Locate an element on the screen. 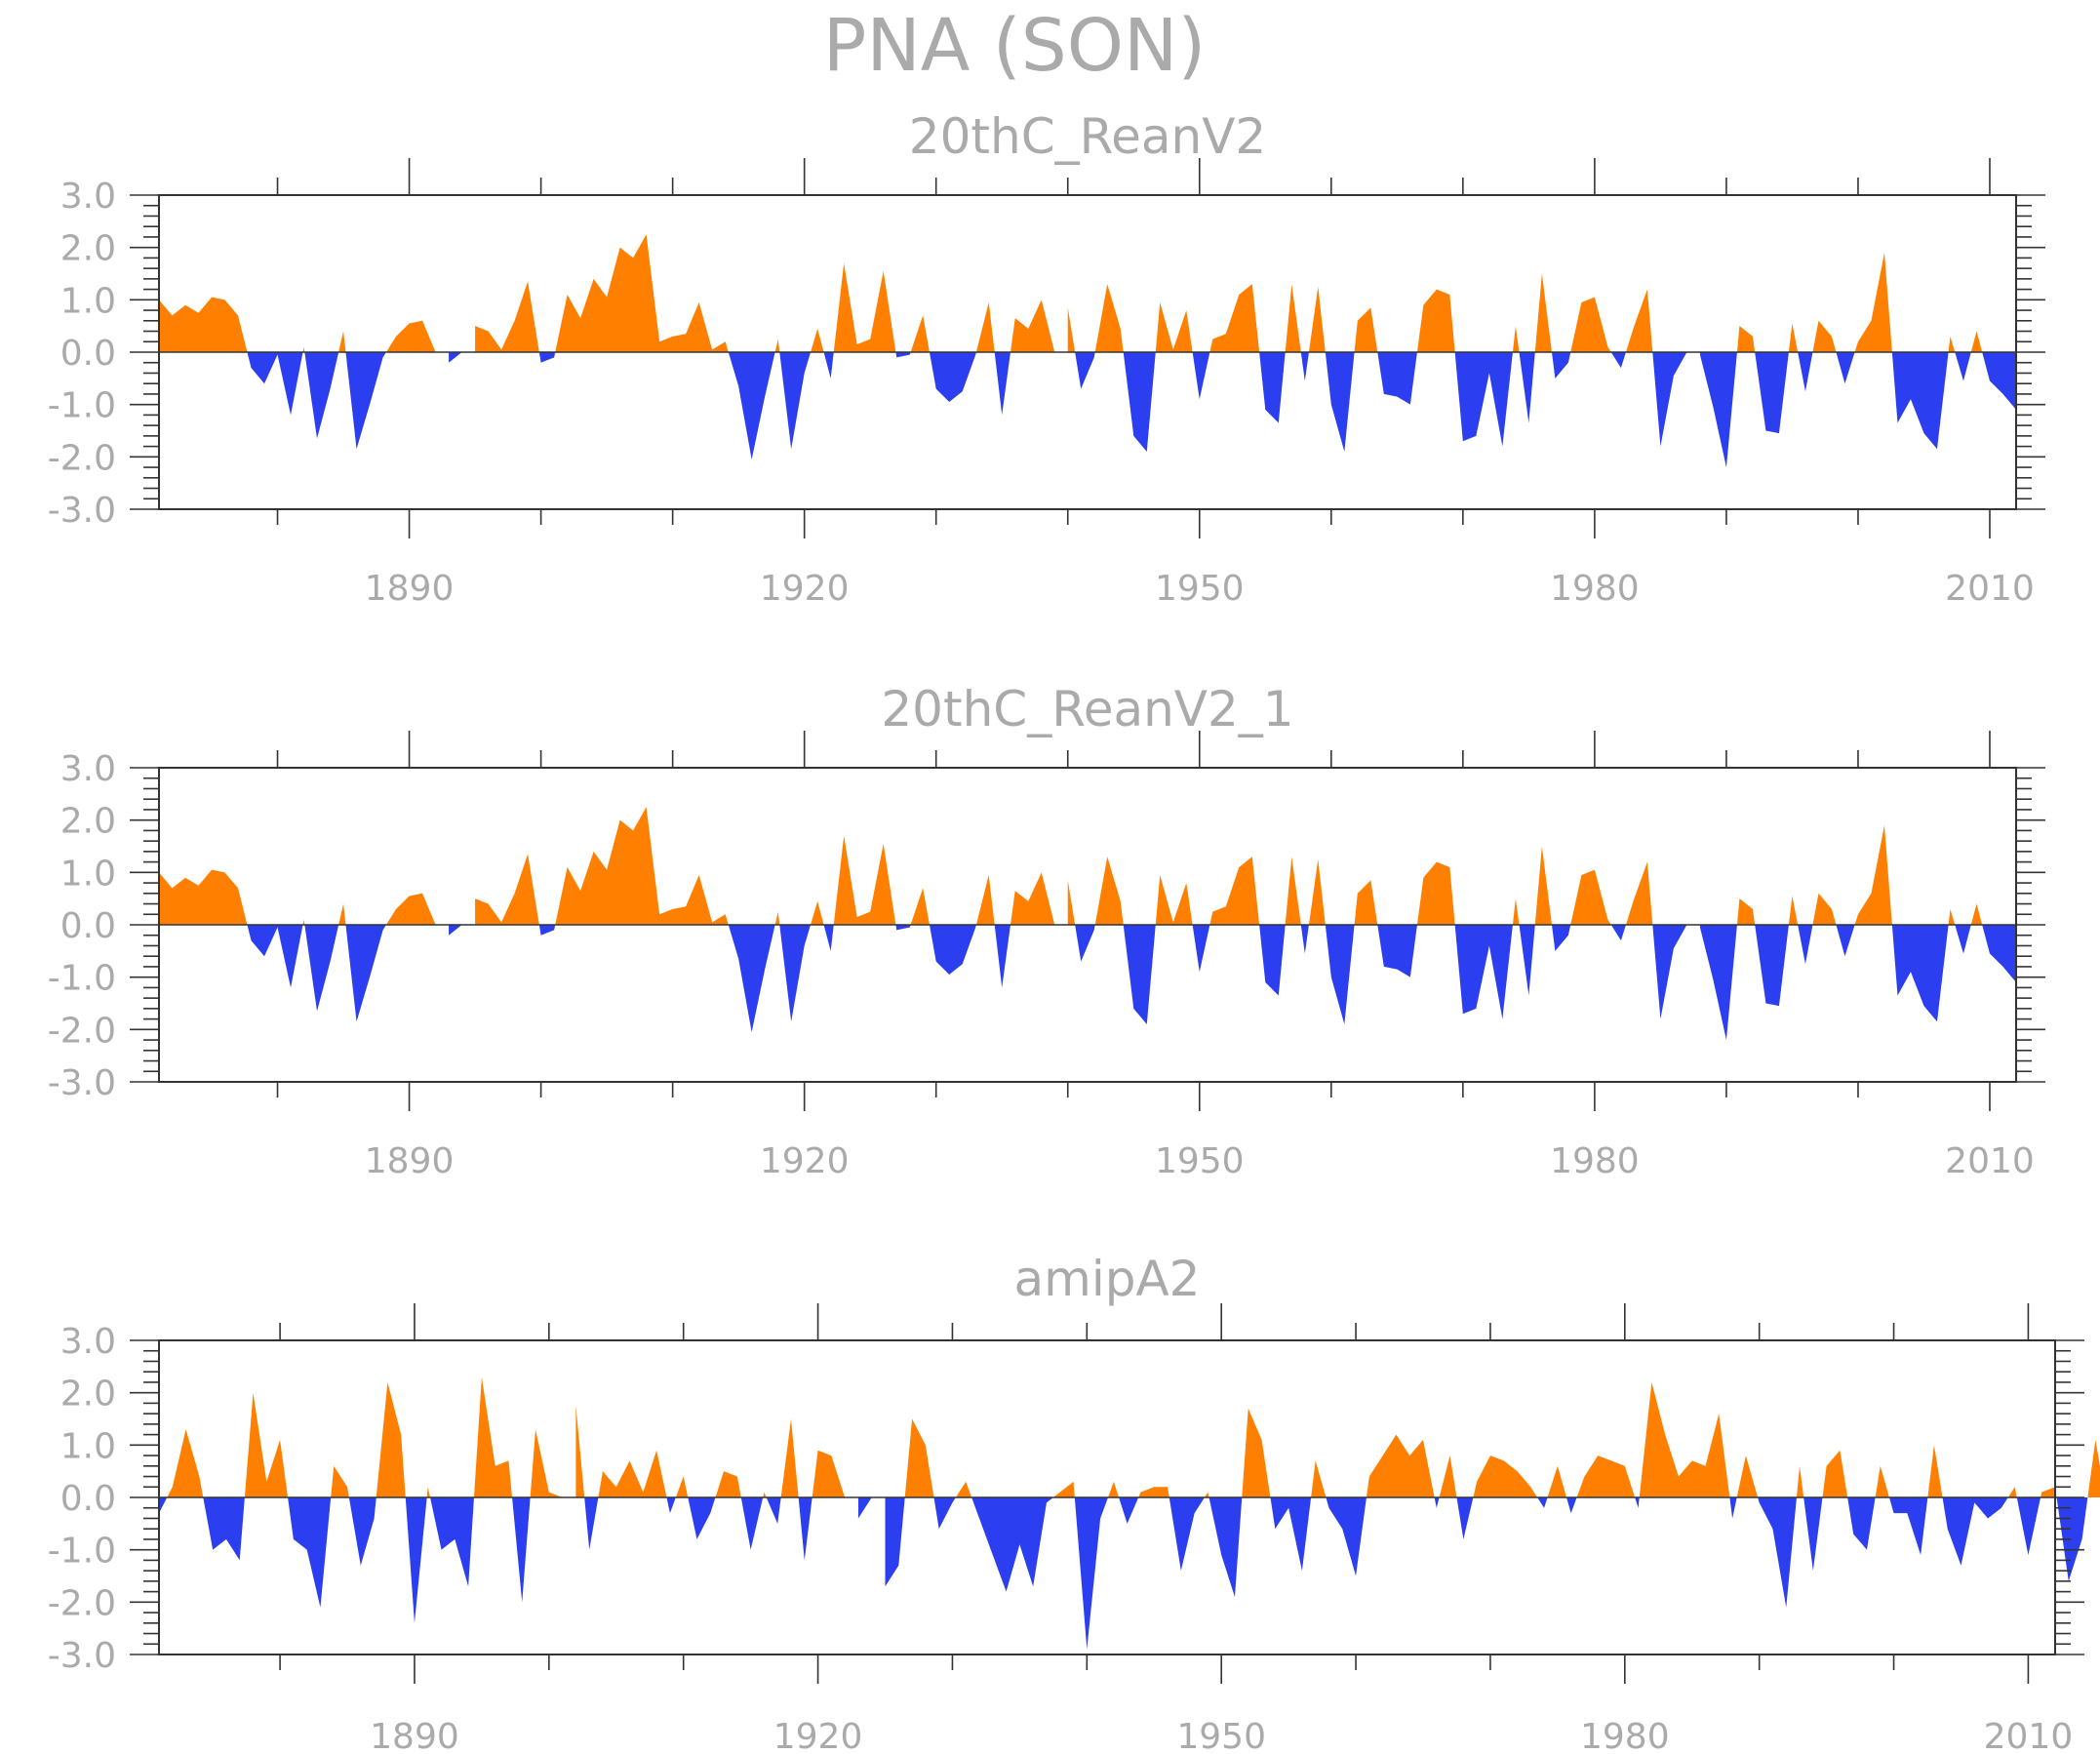  panel-title: amipA2 is located at coordinates (1107, 1279).